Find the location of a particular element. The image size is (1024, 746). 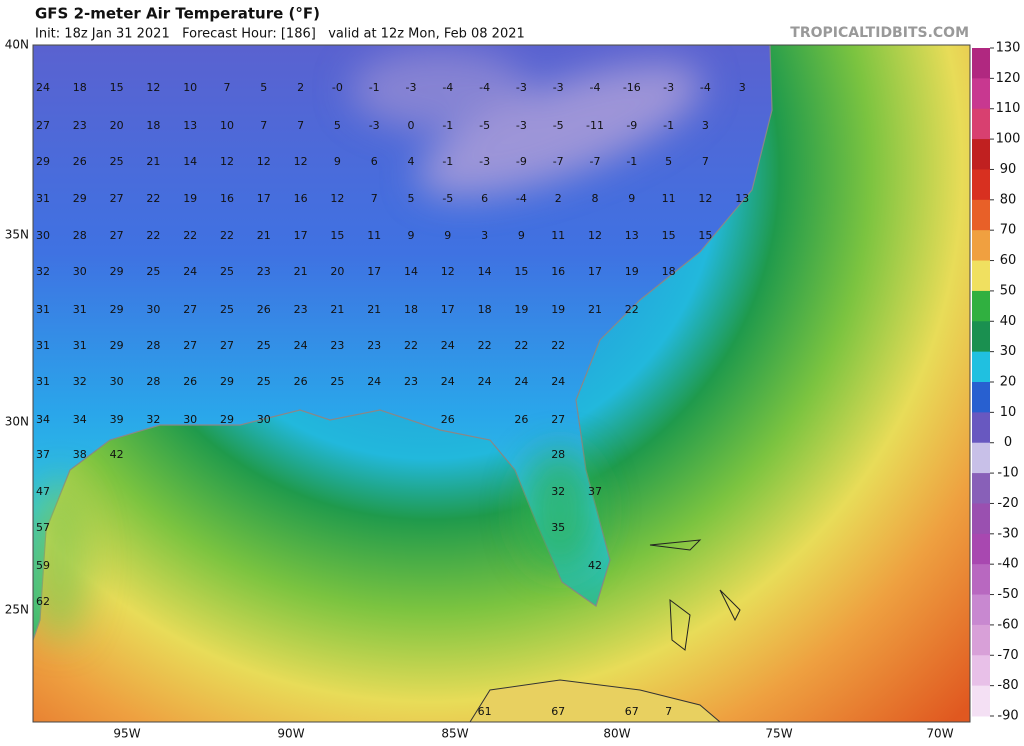

lon-label: 95W is located at coordinates (126, 734).